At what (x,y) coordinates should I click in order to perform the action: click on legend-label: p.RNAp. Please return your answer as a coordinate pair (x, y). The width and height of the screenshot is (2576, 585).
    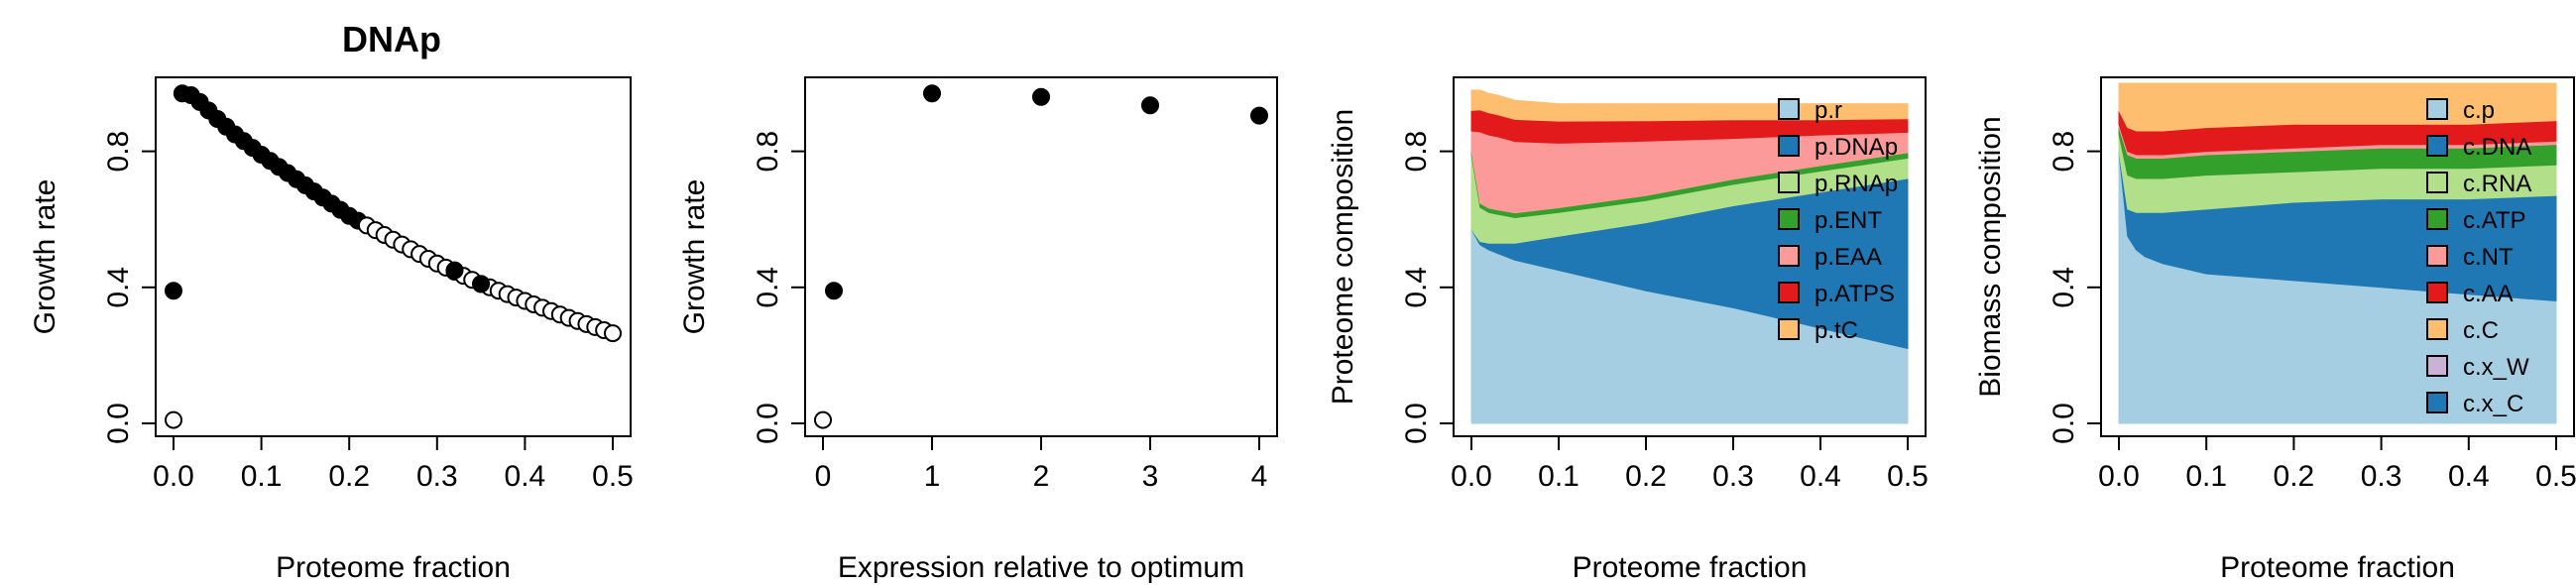
    Looking at the image, I should click on (1857, 184).